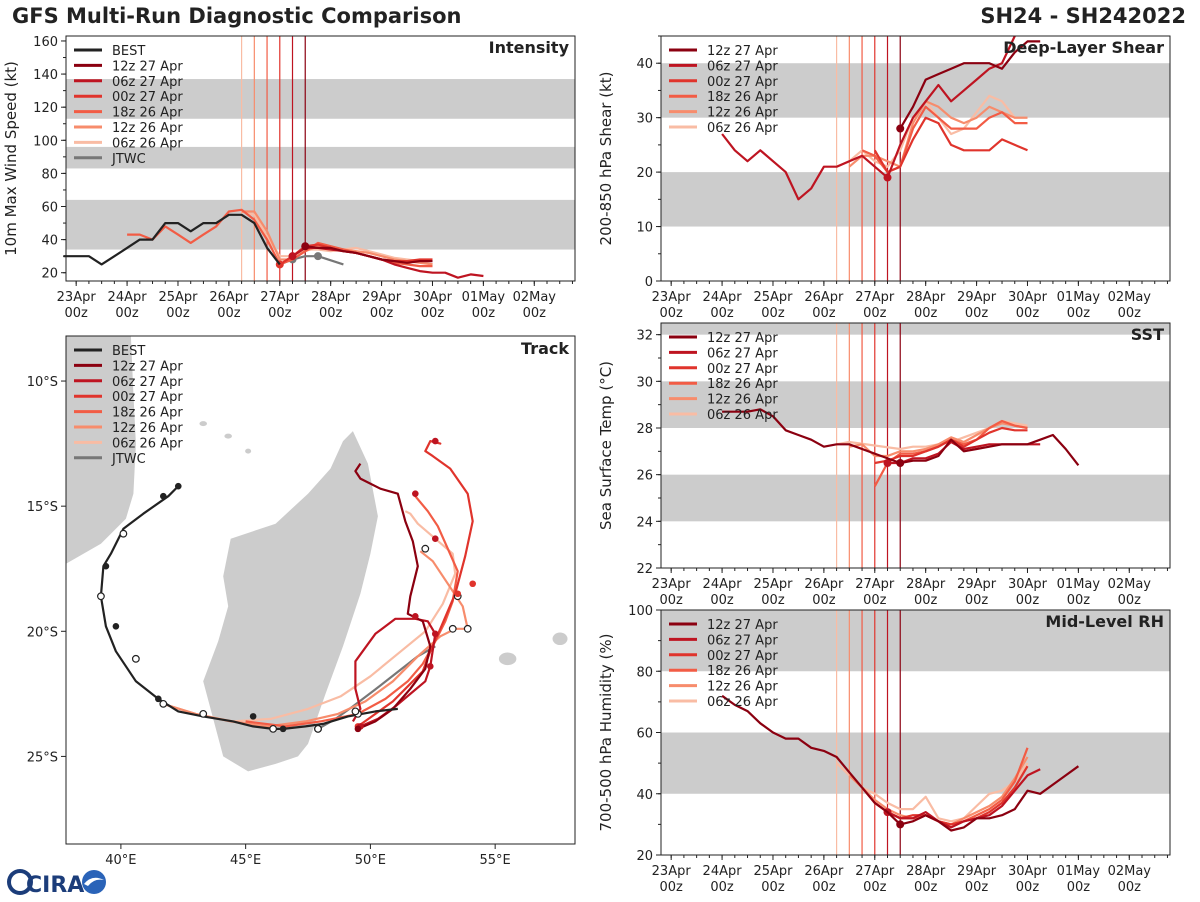  I want to click on y-tick-label: 80, so click(49, 174).